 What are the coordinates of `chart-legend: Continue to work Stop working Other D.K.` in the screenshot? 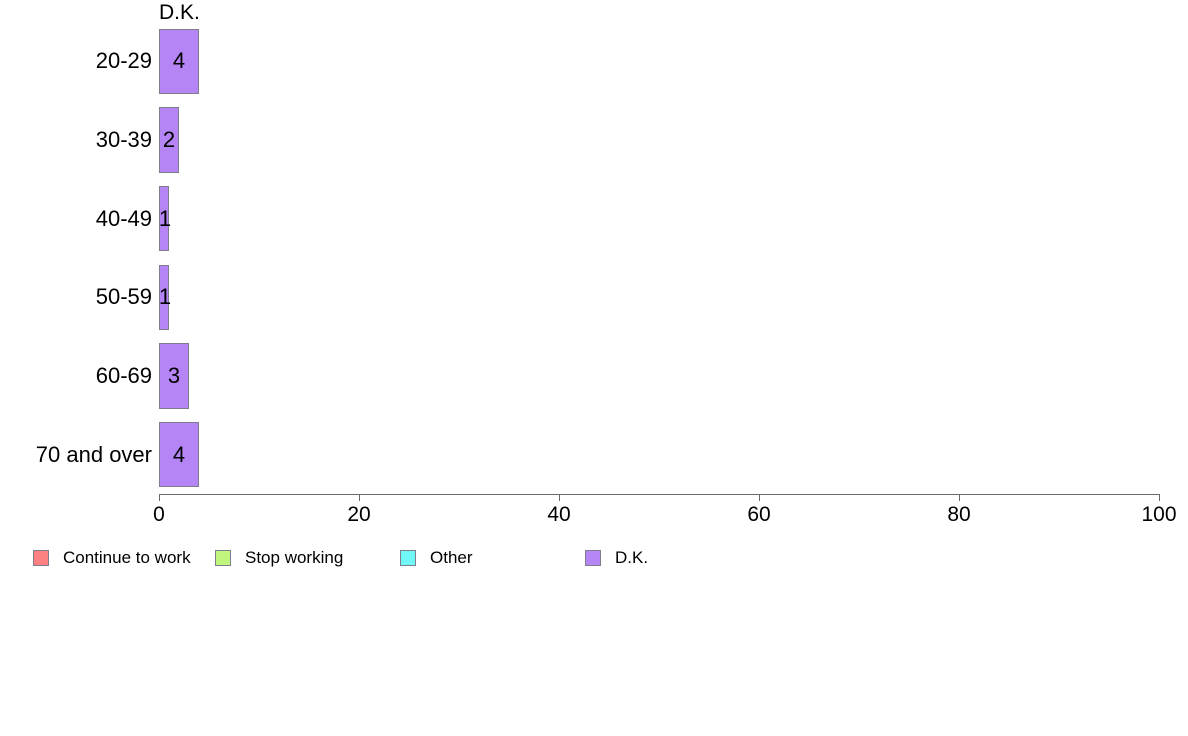 It's located at (594, 558).